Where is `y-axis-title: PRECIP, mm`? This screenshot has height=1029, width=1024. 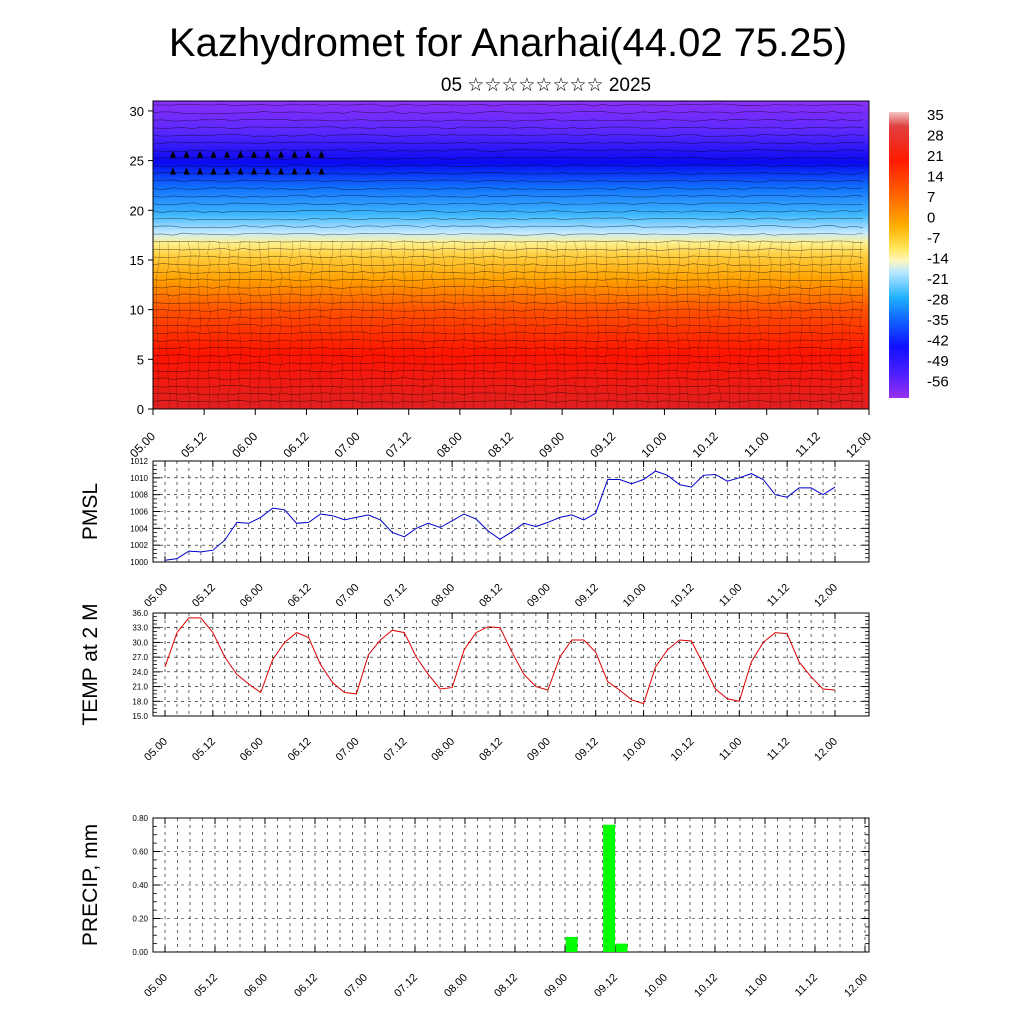
y-axis-title: PRECIP, mm is located at coordinates (90, 885).